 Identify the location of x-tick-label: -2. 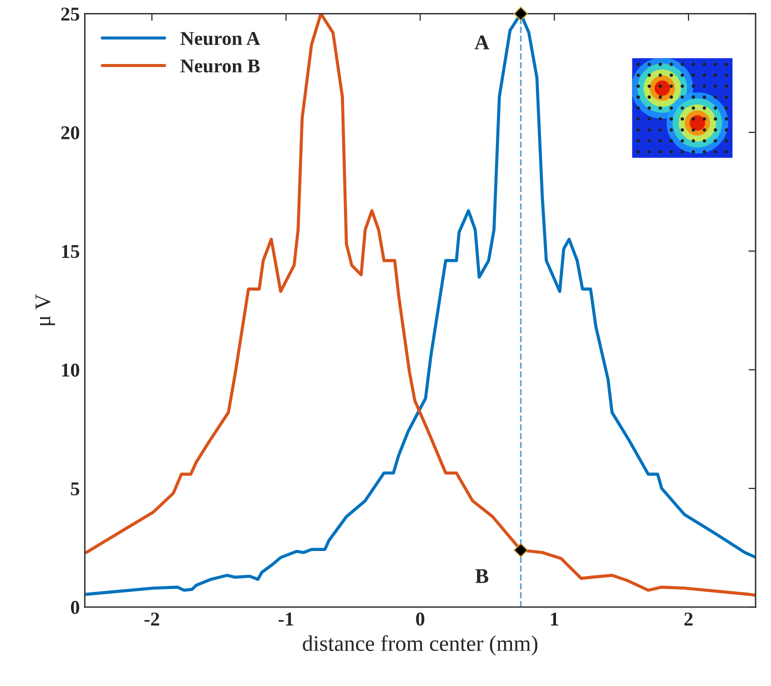
(152, 619).